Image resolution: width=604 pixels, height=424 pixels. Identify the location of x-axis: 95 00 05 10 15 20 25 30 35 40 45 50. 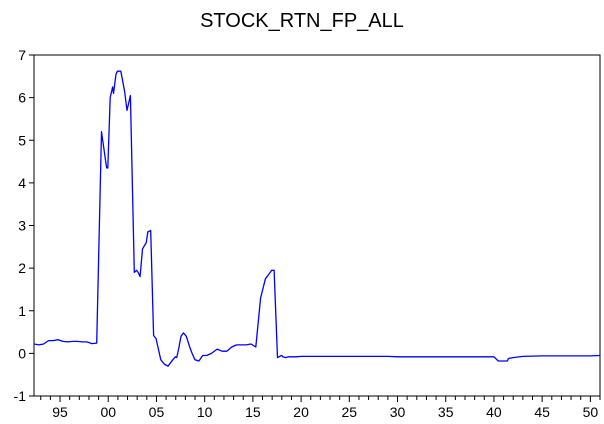
(320, 408).